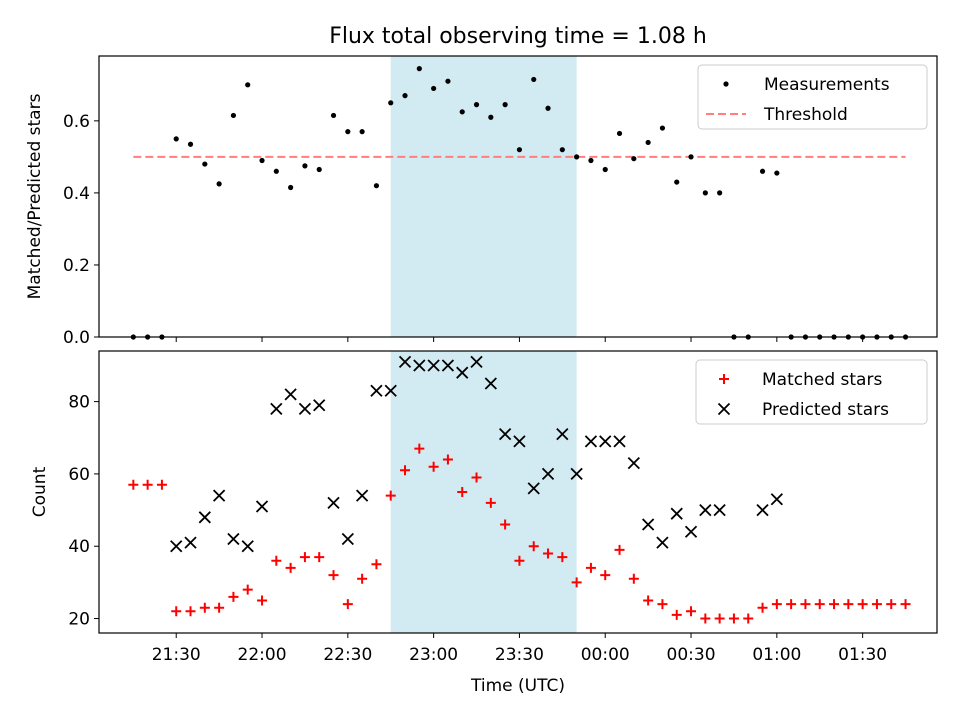  Describe the element at coordinates (827, 85) in the screenshot. I see `legend-label-measurements: Measurements` at that location.